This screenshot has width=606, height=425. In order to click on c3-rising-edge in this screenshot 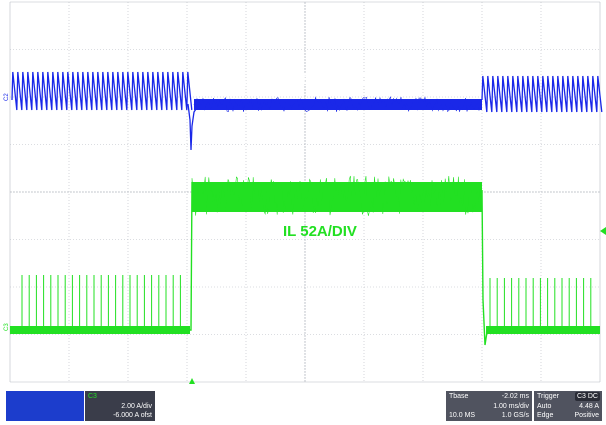, I will do `click(191, 256)`.